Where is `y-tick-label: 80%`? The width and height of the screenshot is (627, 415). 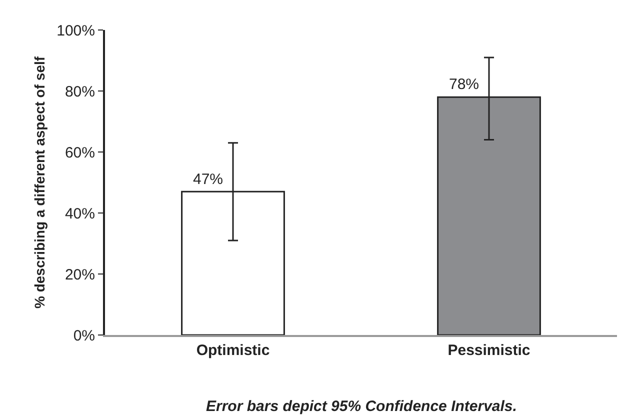
y-tick-label: 80% is located at coordinates (79, 91).